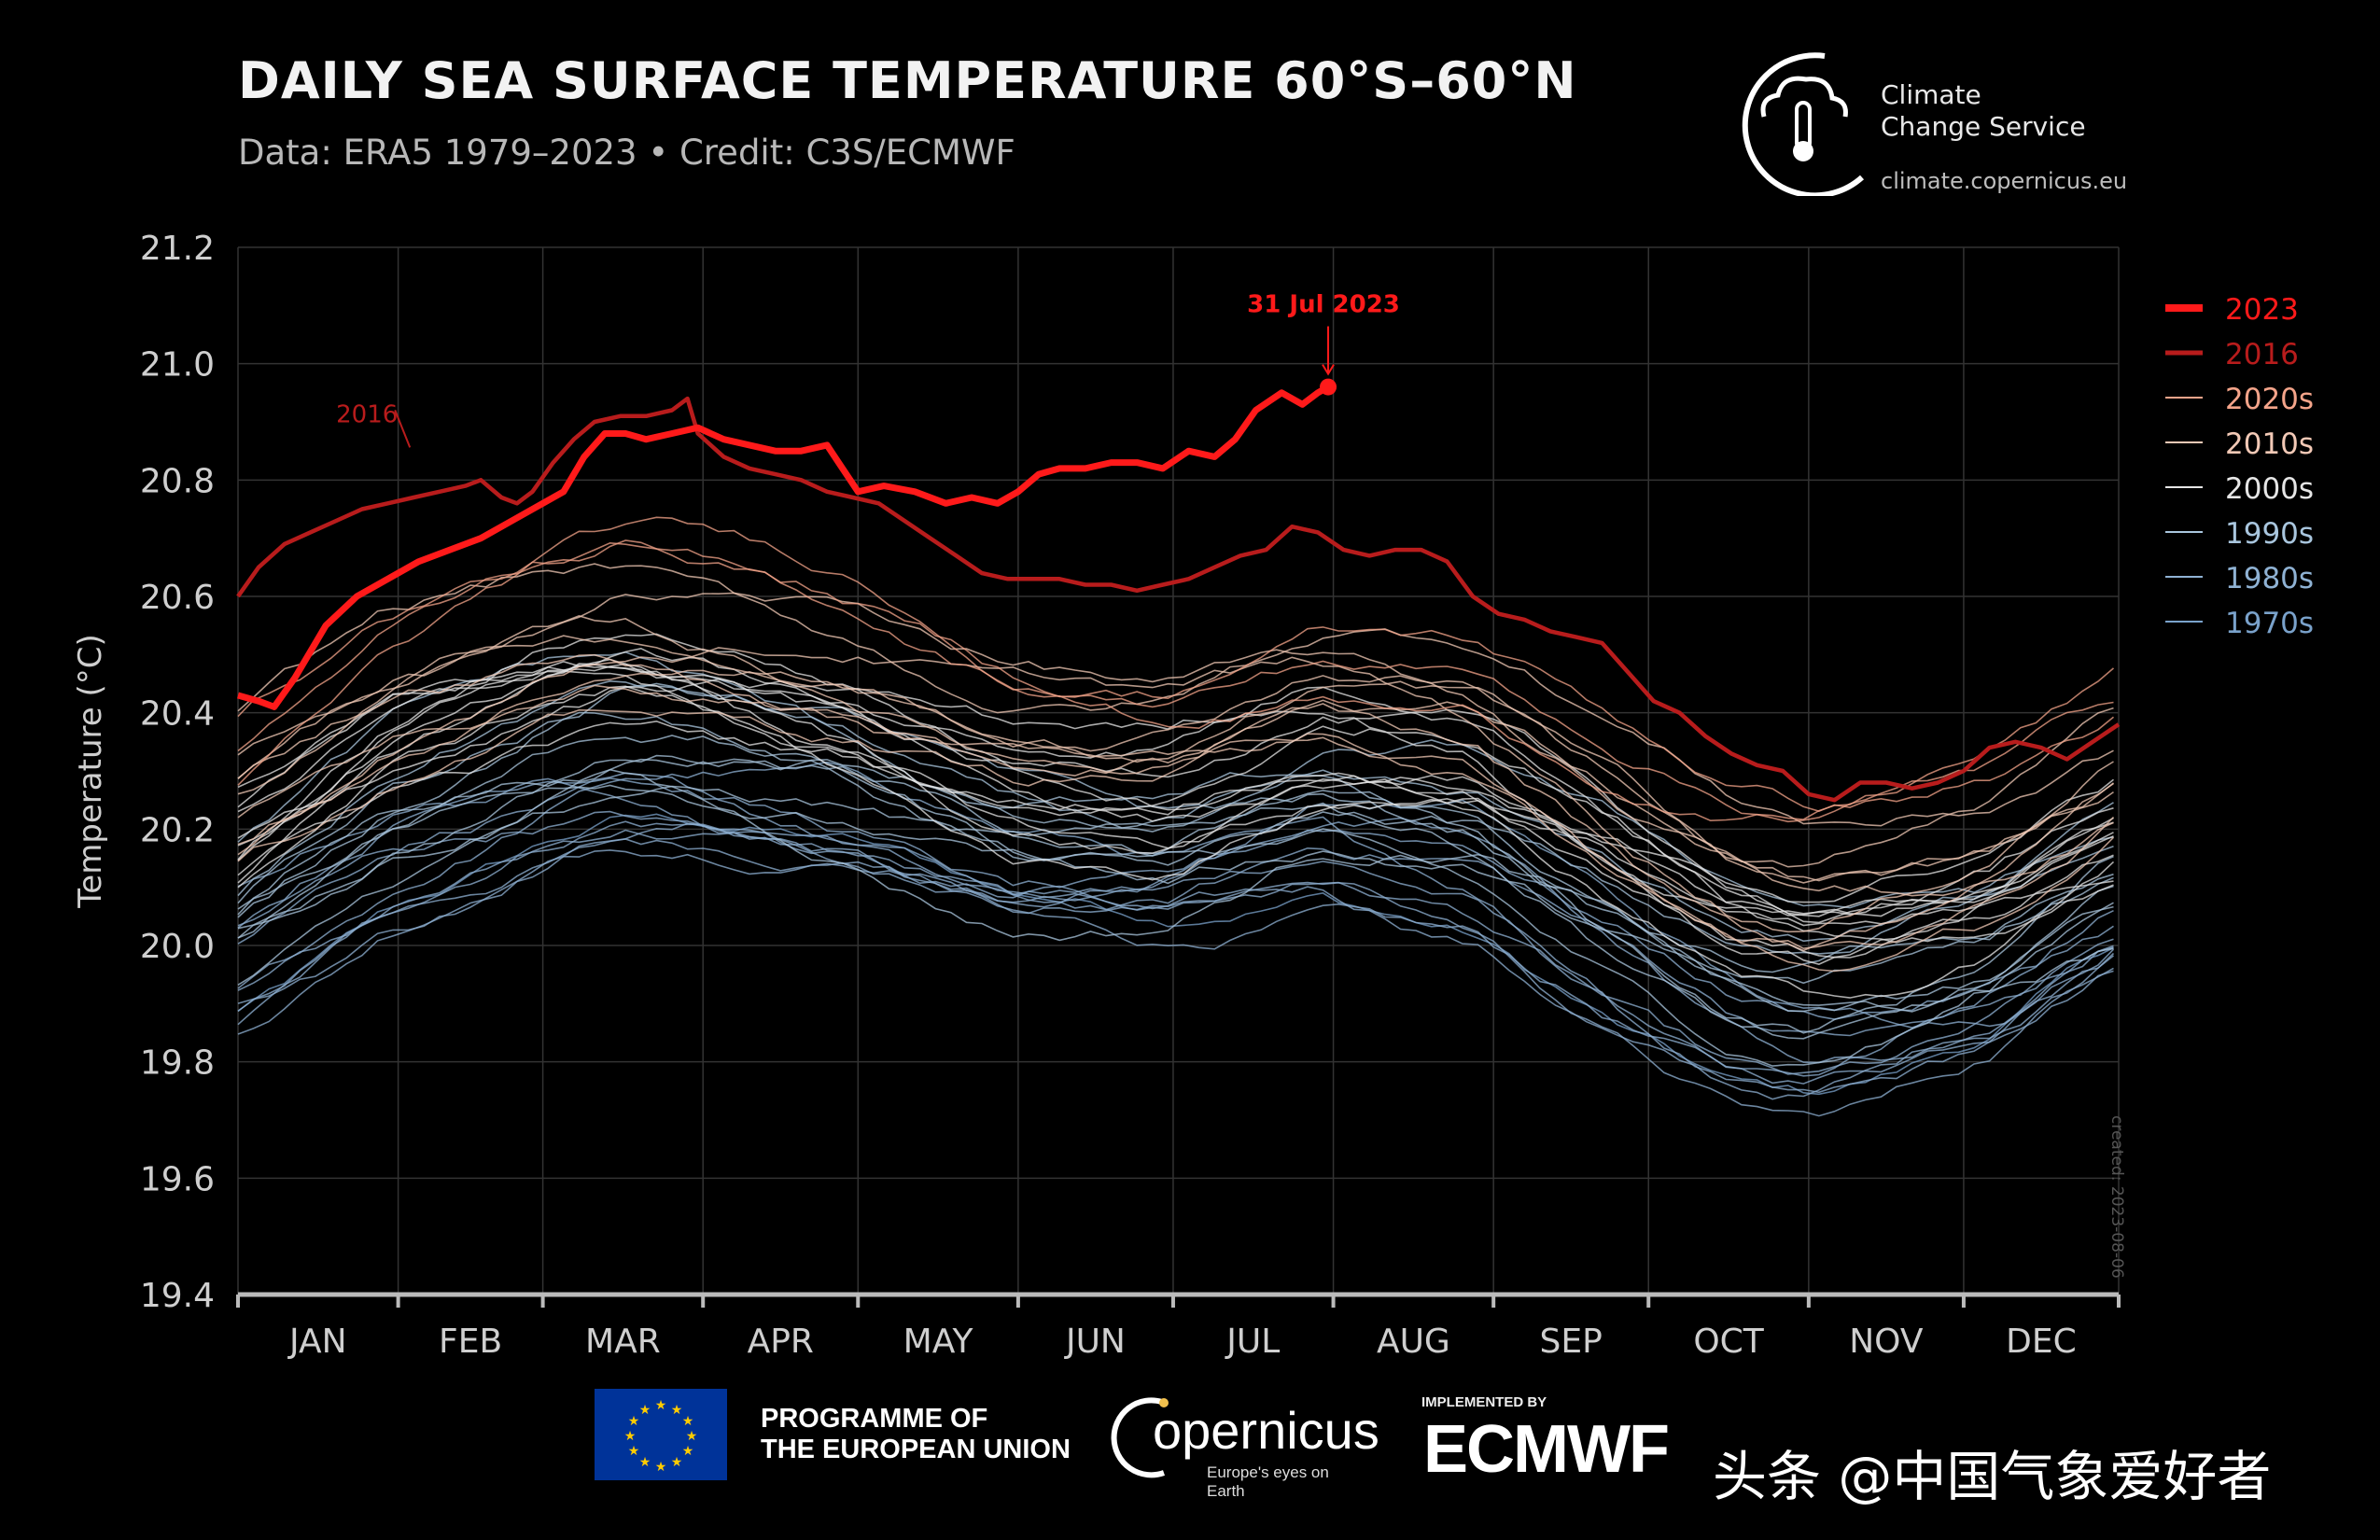 This screenshot has height=1540, width=2380. I want to click on year-line-1985, so click(1175, 983).